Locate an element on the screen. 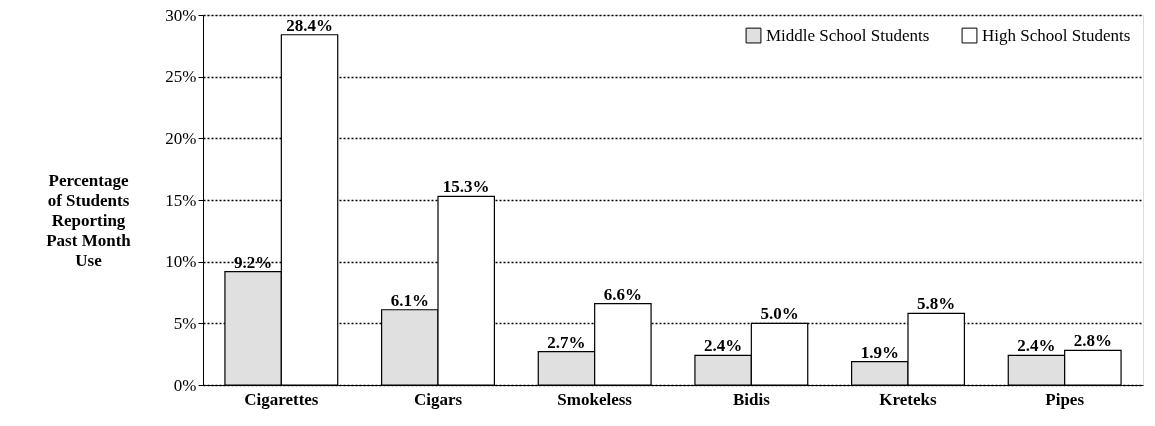 This screenshot has width=1155, height=426. data-label: 6.1% is located at coordinates (409, 300).